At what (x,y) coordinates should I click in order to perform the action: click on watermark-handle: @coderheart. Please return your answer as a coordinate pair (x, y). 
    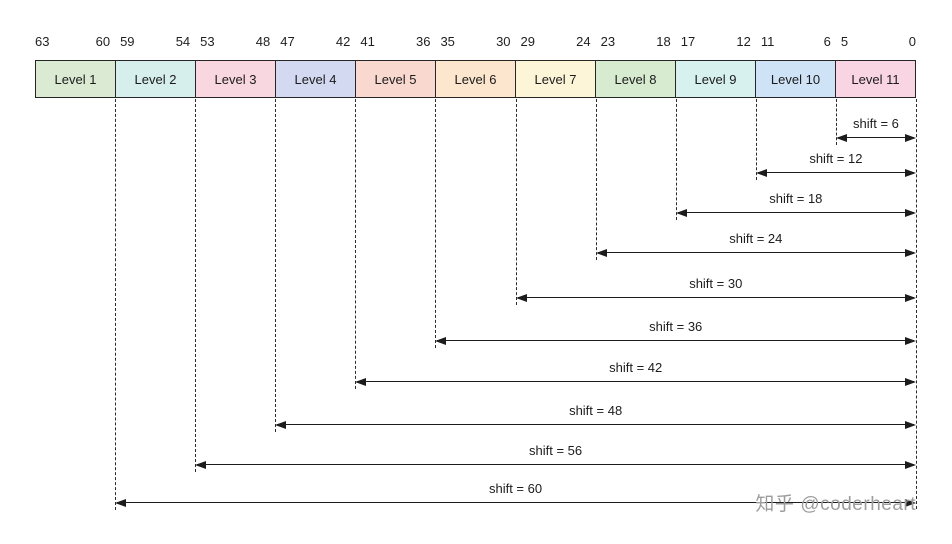
    Looking at the image, I should click on (858, 504).